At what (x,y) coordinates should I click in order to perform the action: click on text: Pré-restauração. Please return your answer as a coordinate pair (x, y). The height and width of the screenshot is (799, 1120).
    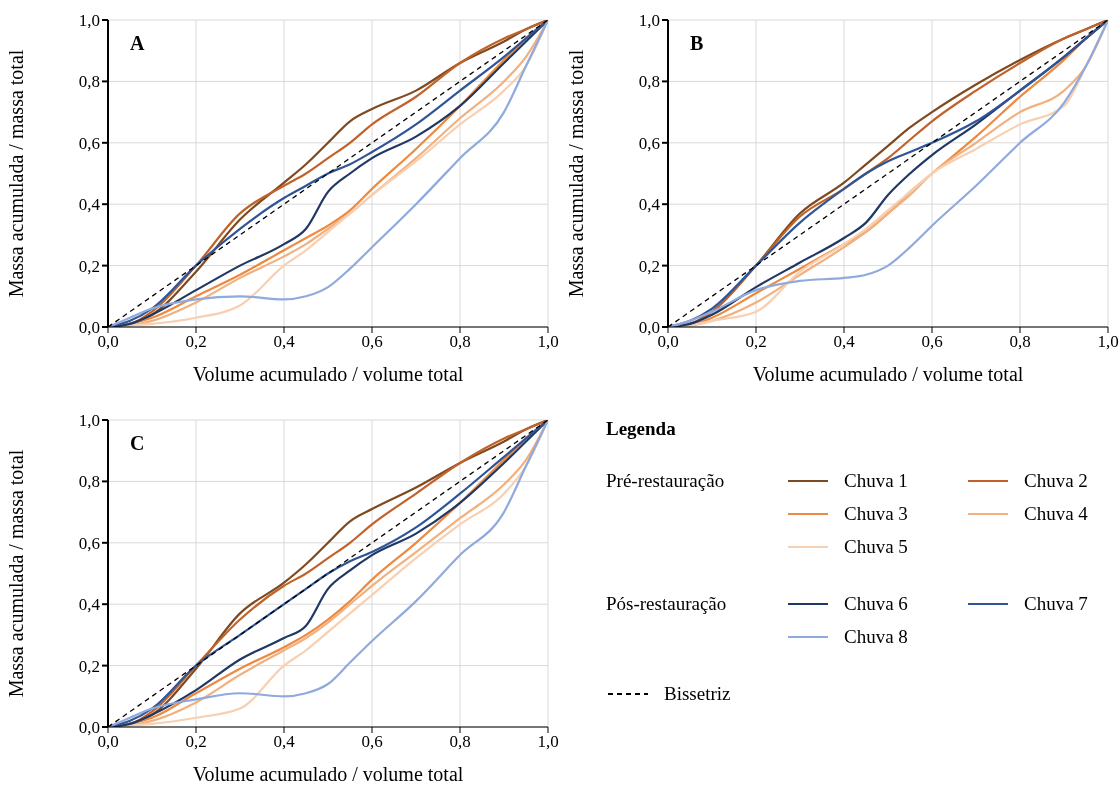
    Looking at the image, I should click on (666, 480).